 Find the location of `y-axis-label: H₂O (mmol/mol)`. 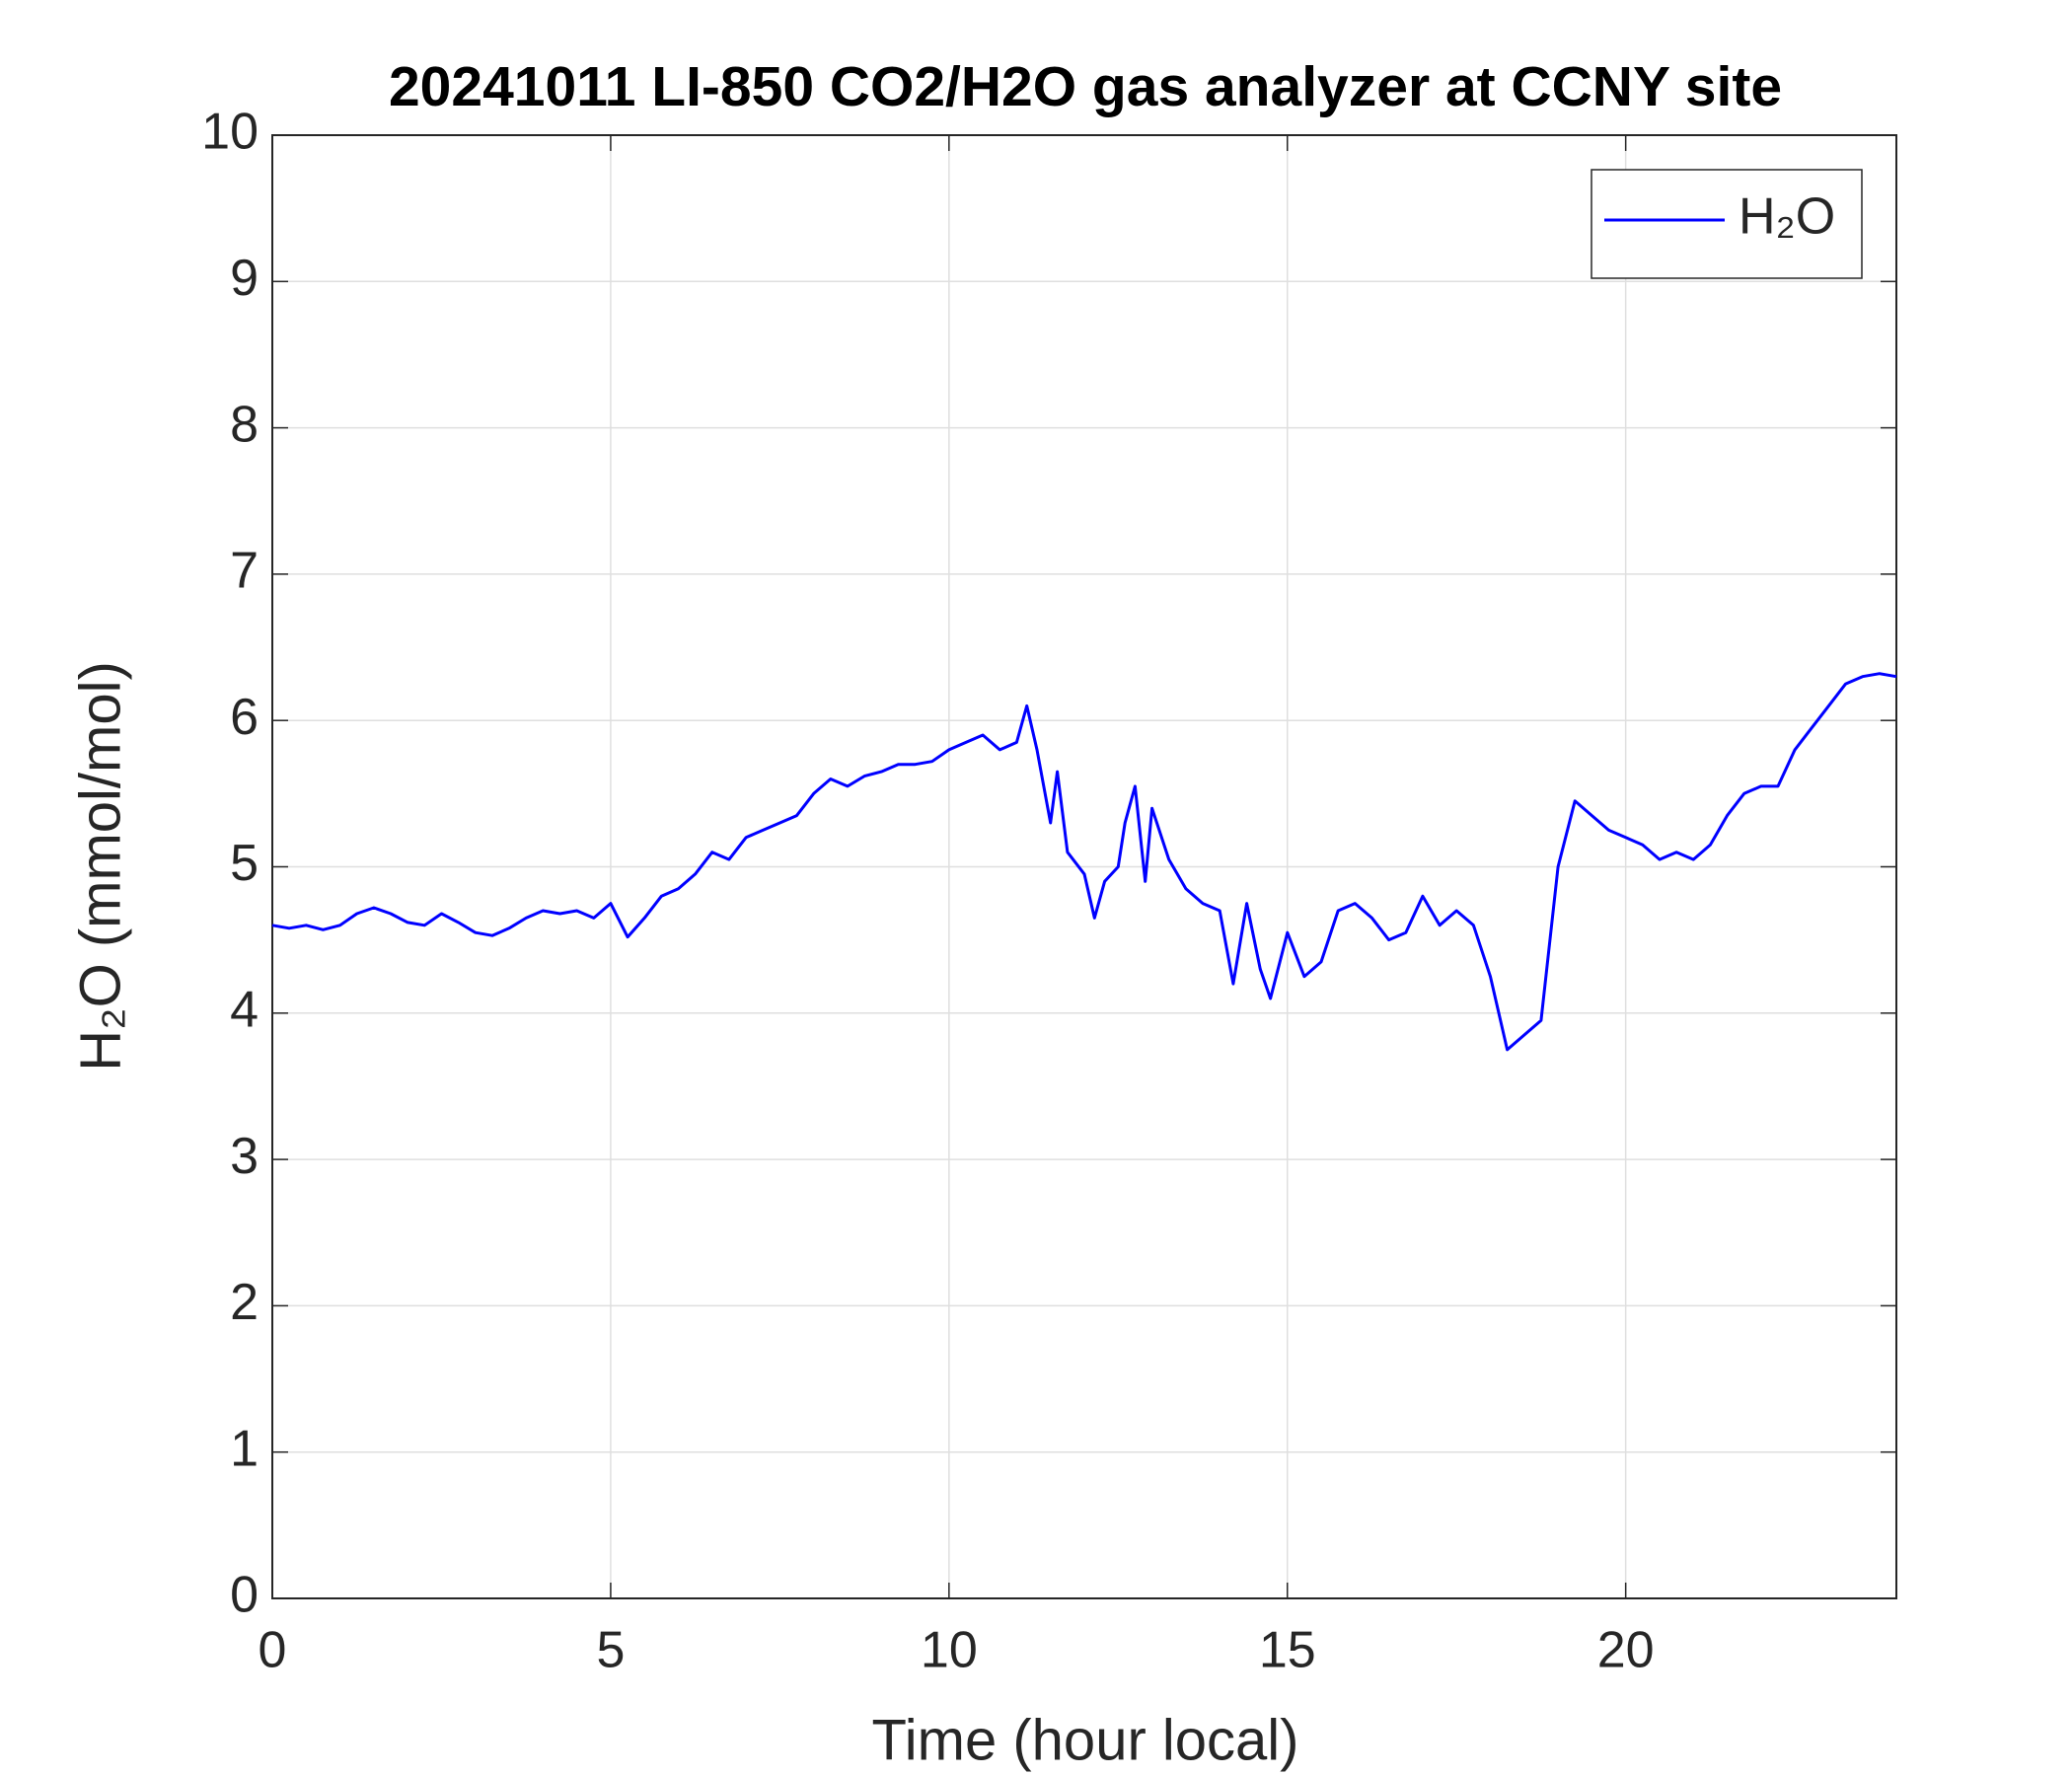

y-axis-label: H₂O (mmol/mol) is located at coordinates (100, 866).